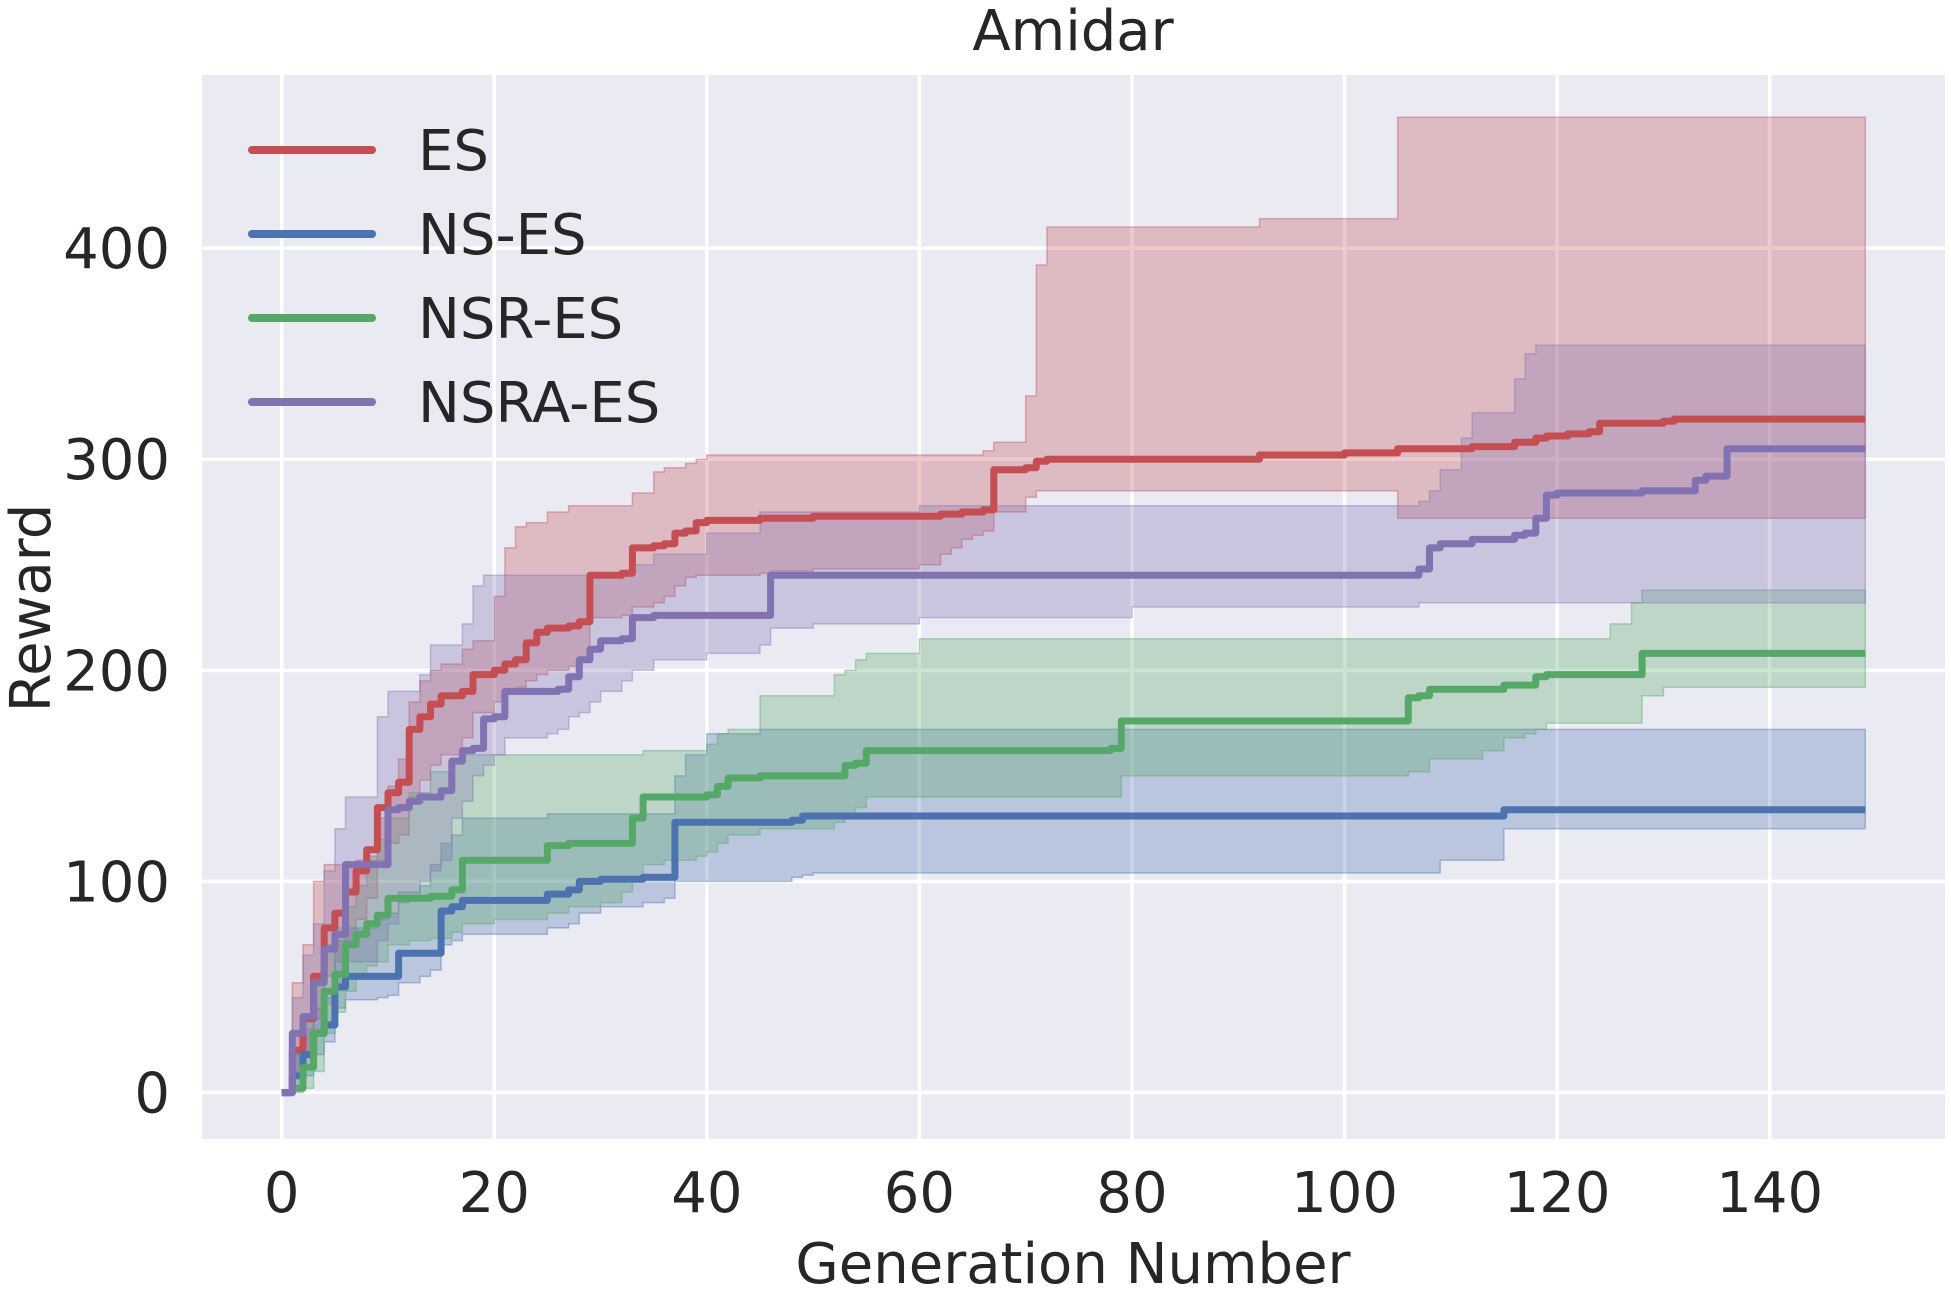  Describe the element at coordinates (1557, 1193) in the screenshot. I see `x-tick-120: 120` at that location.